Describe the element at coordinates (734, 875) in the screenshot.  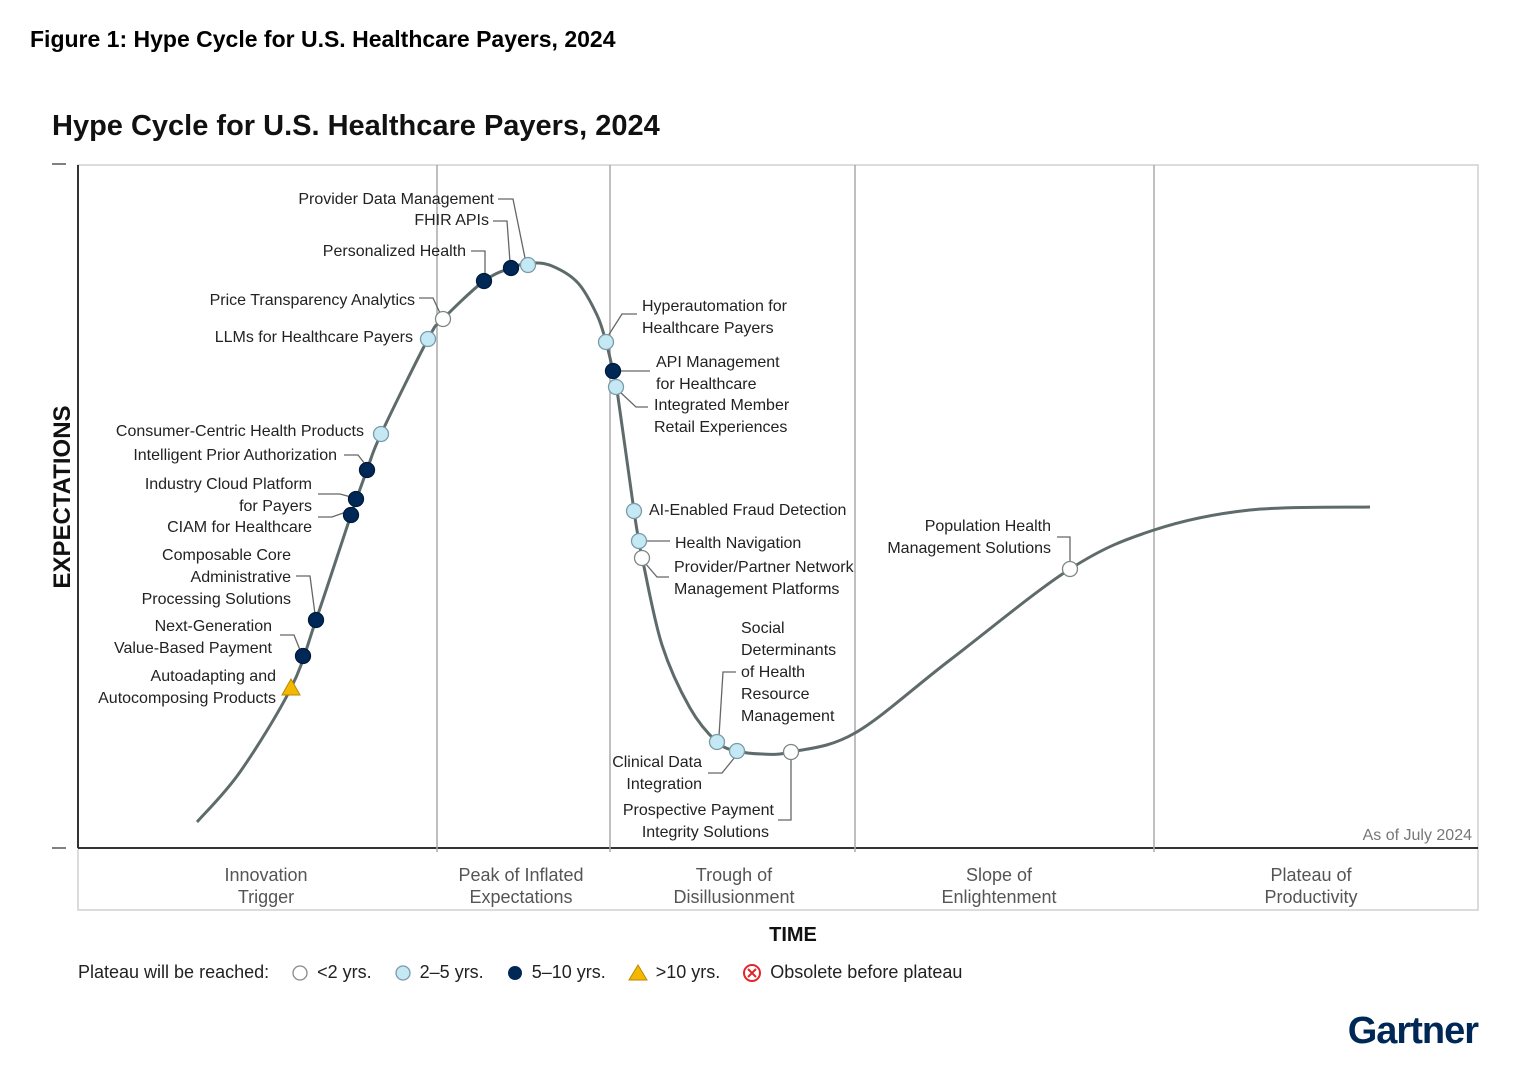
I see `phase-label: Trough of` at that location.